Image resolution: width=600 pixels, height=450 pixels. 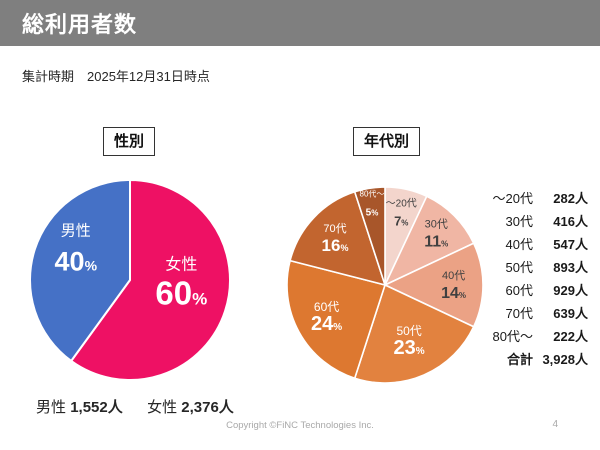 I want to click on row-label: 30代, so click(x=519, y=221).